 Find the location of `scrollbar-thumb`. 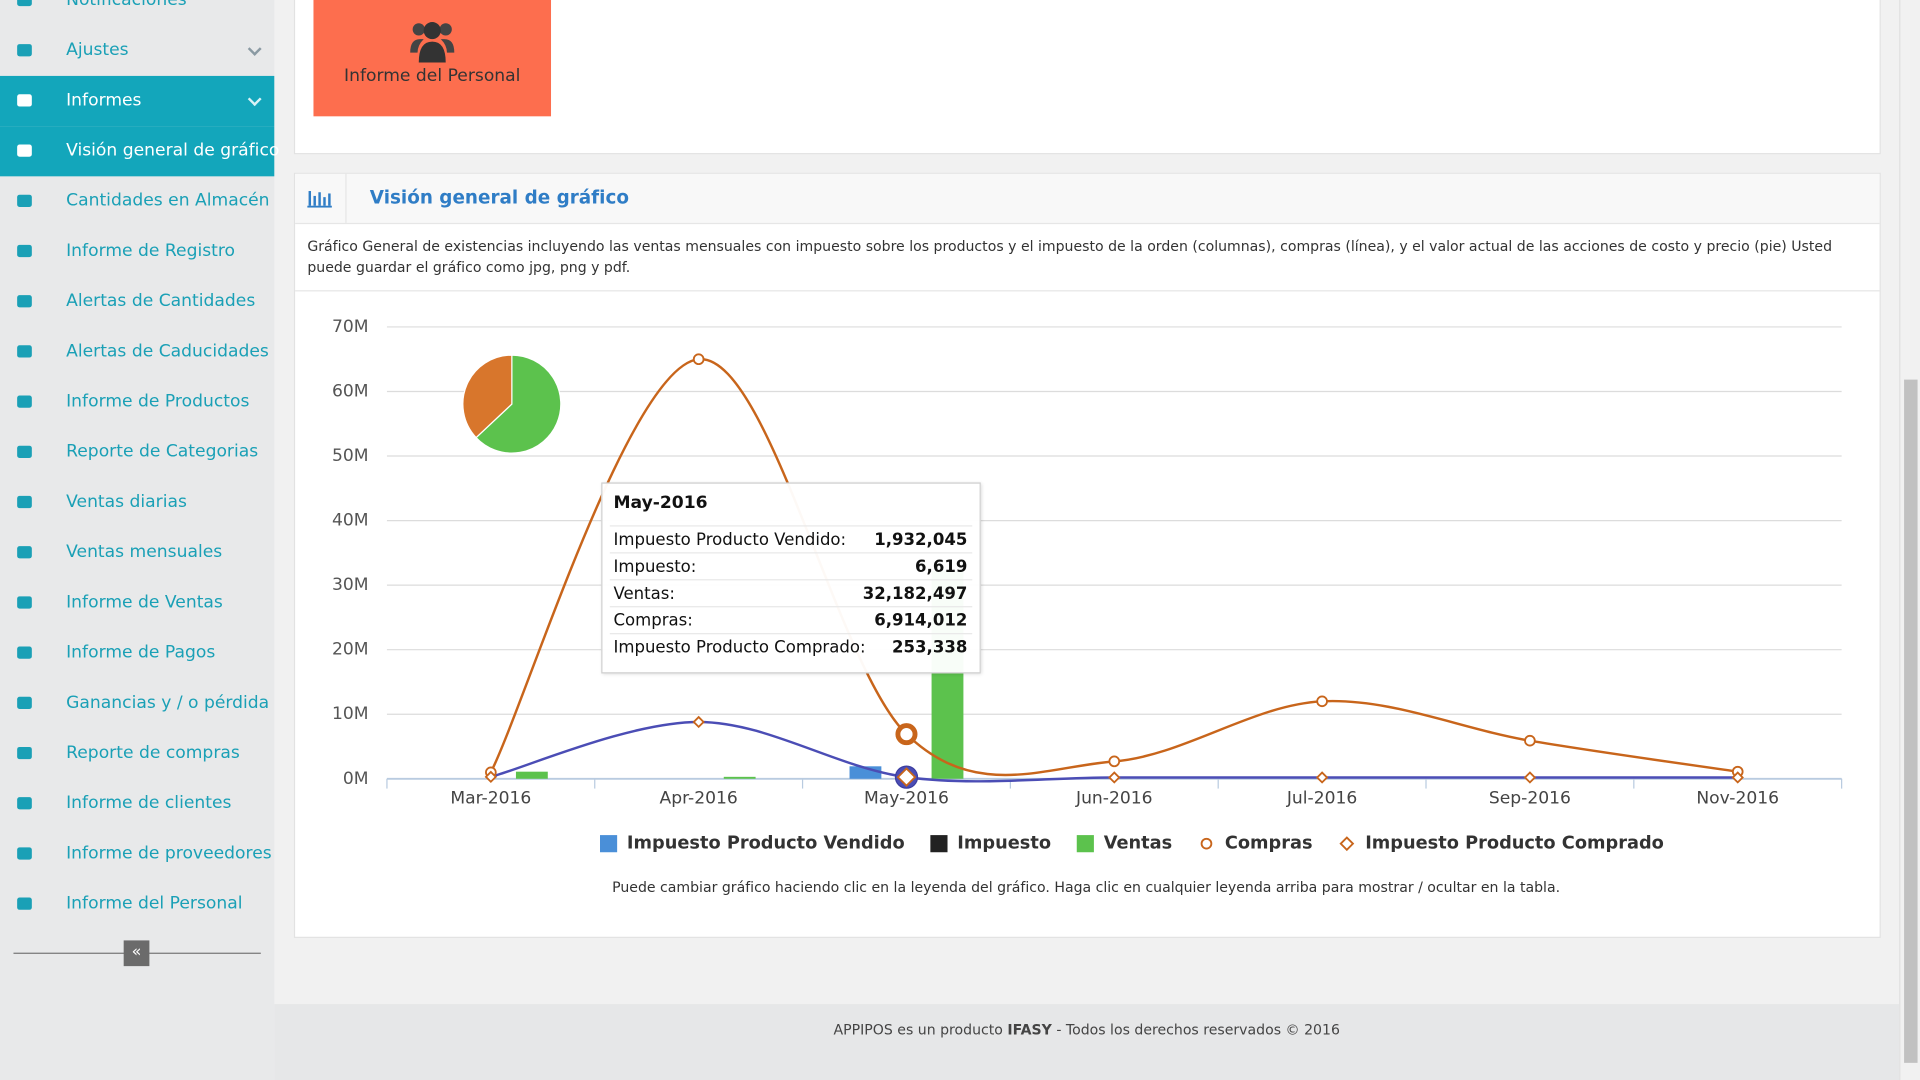

scrollbar-thumb is located at coordinates (1911, 721).